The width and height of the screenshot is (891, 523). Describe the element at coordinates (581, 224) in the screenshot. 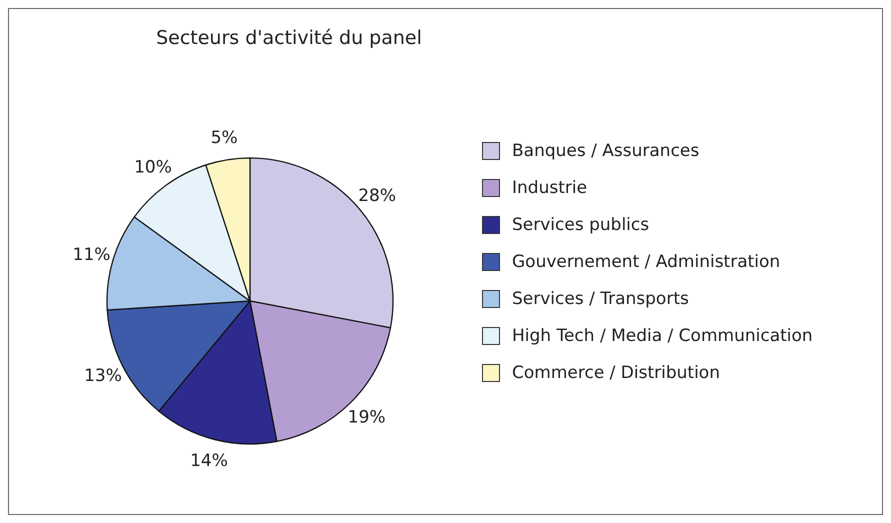

I see `legend-label: Services publics` at that location.